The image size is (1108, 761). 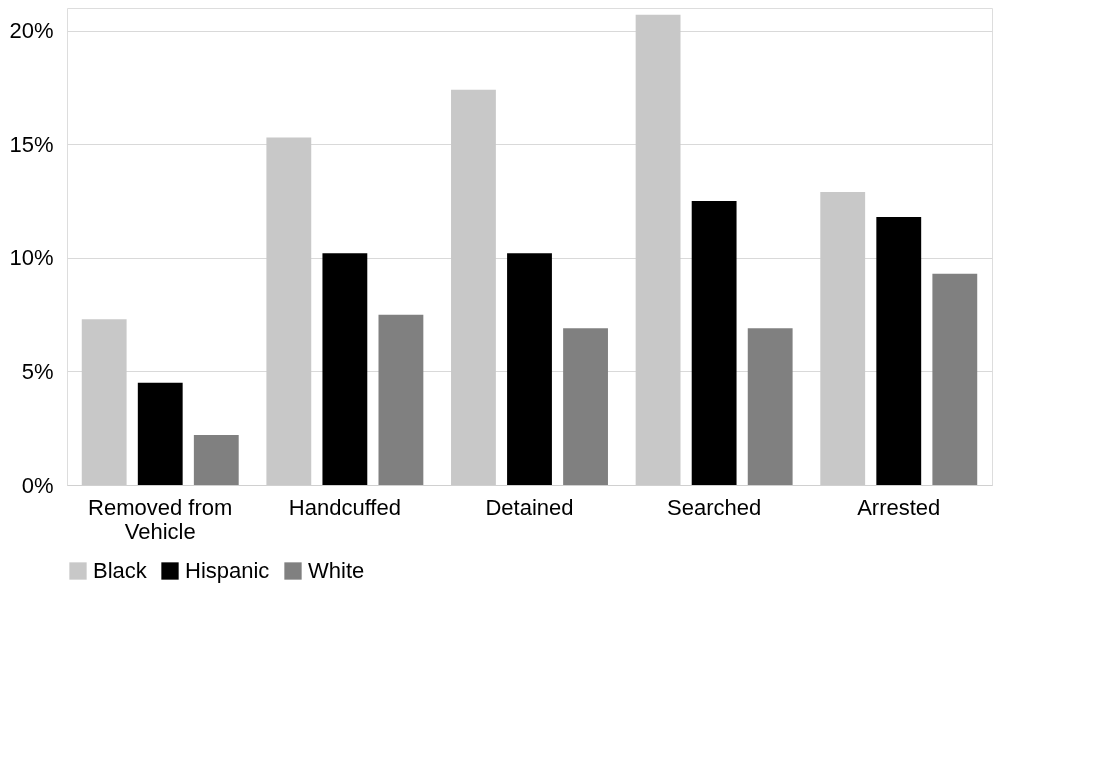 What do you see at coordinates (714, 507) in the screenshot?
I see `x-tick-label: Searched` at bounding box center [714, 507].